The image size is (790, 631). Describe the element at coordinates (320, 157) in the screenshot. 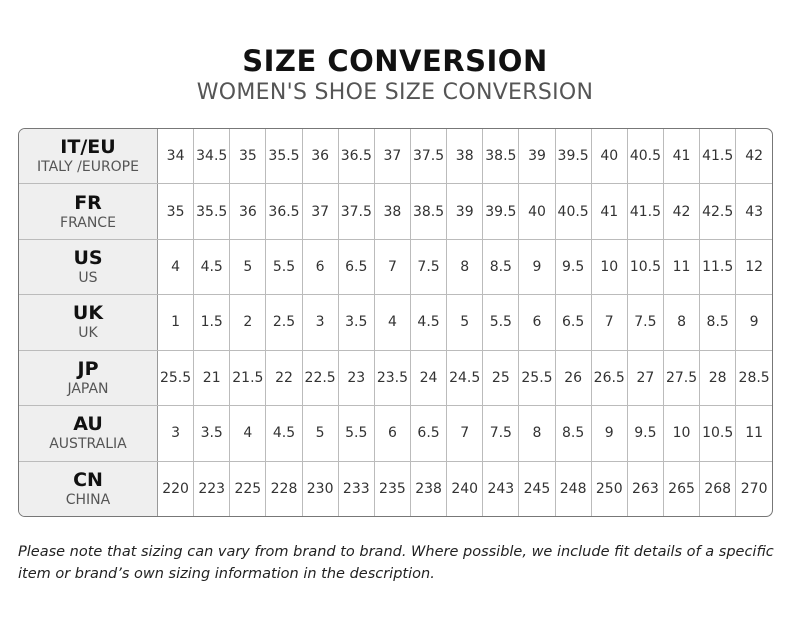

I see `size-cell: 36` at that location.